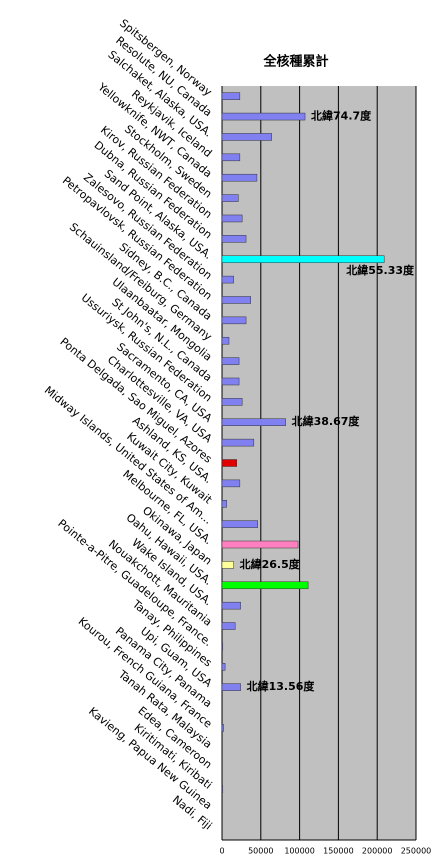 Image resolution: width=436 pixels, height=863 pixels. Describe the element at coordinates (338, 851) in the screenshot. I see `x-tick-label: 150000` at that location.